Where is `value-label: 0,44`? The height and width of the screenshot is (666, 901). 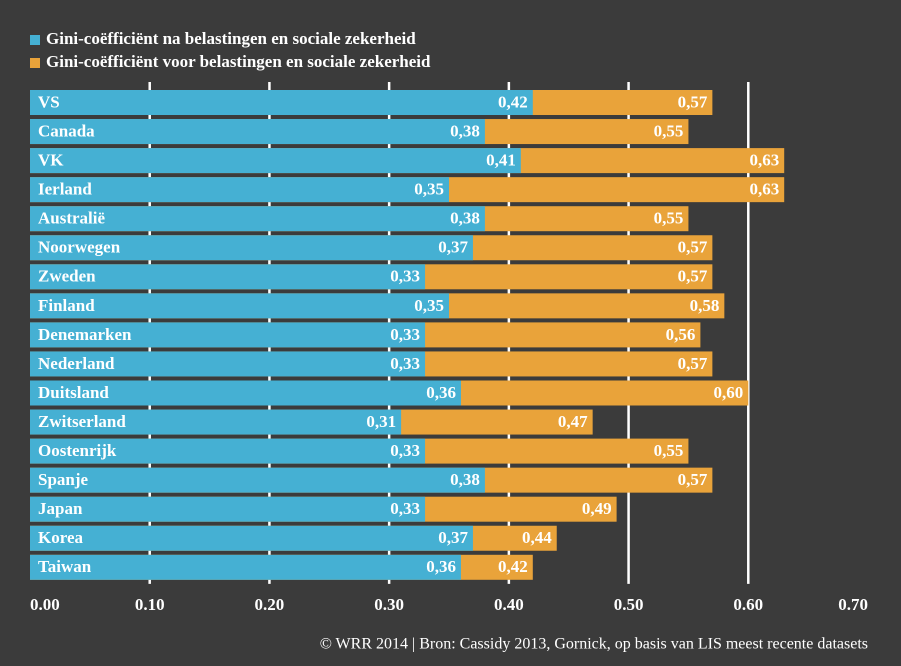
value-label: 0,44 is located at coordinates (537, 537).